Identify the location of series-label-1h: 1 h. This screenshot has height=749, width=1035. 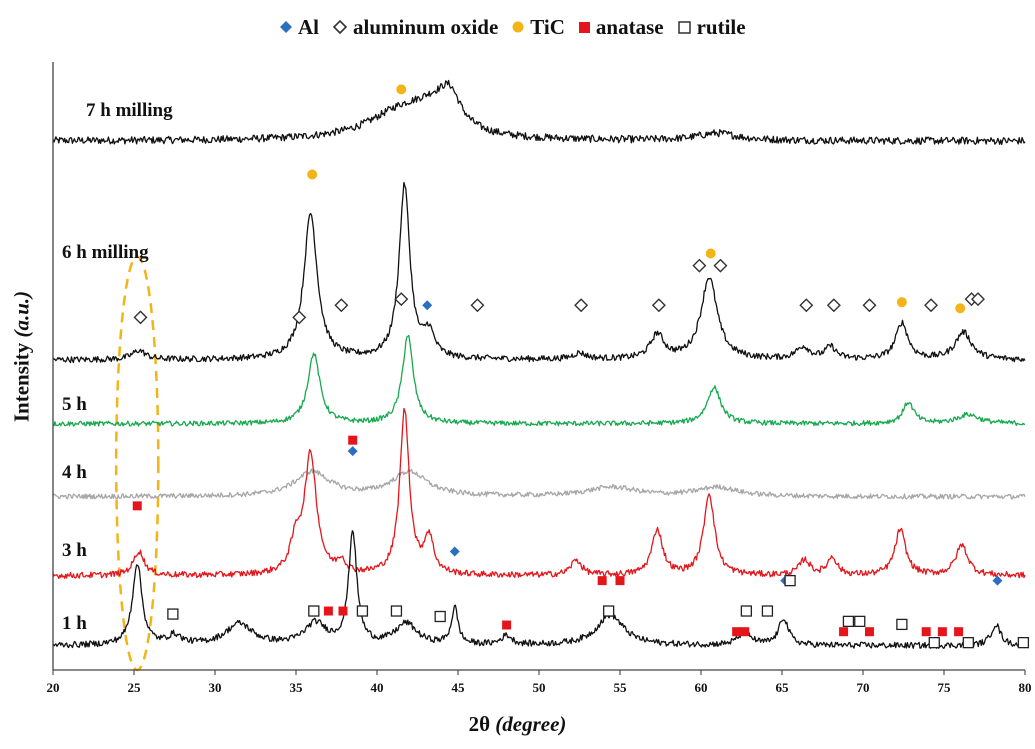
(74, 623).